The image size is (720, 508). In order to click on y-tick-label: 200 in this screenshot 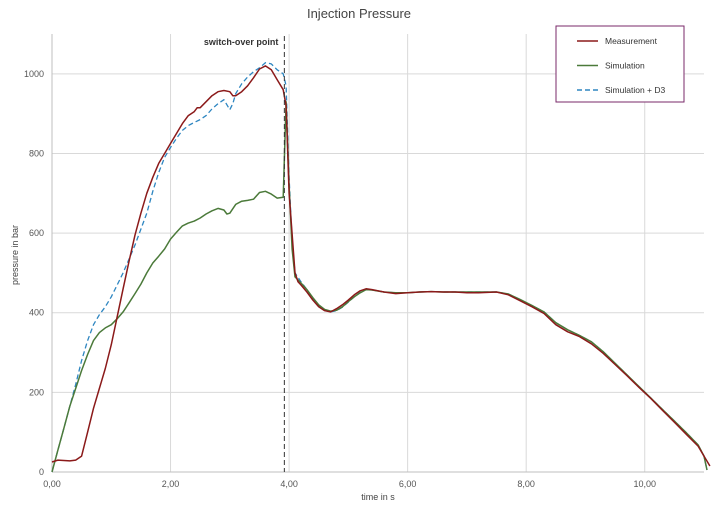, I will do `click(36, 392)`.